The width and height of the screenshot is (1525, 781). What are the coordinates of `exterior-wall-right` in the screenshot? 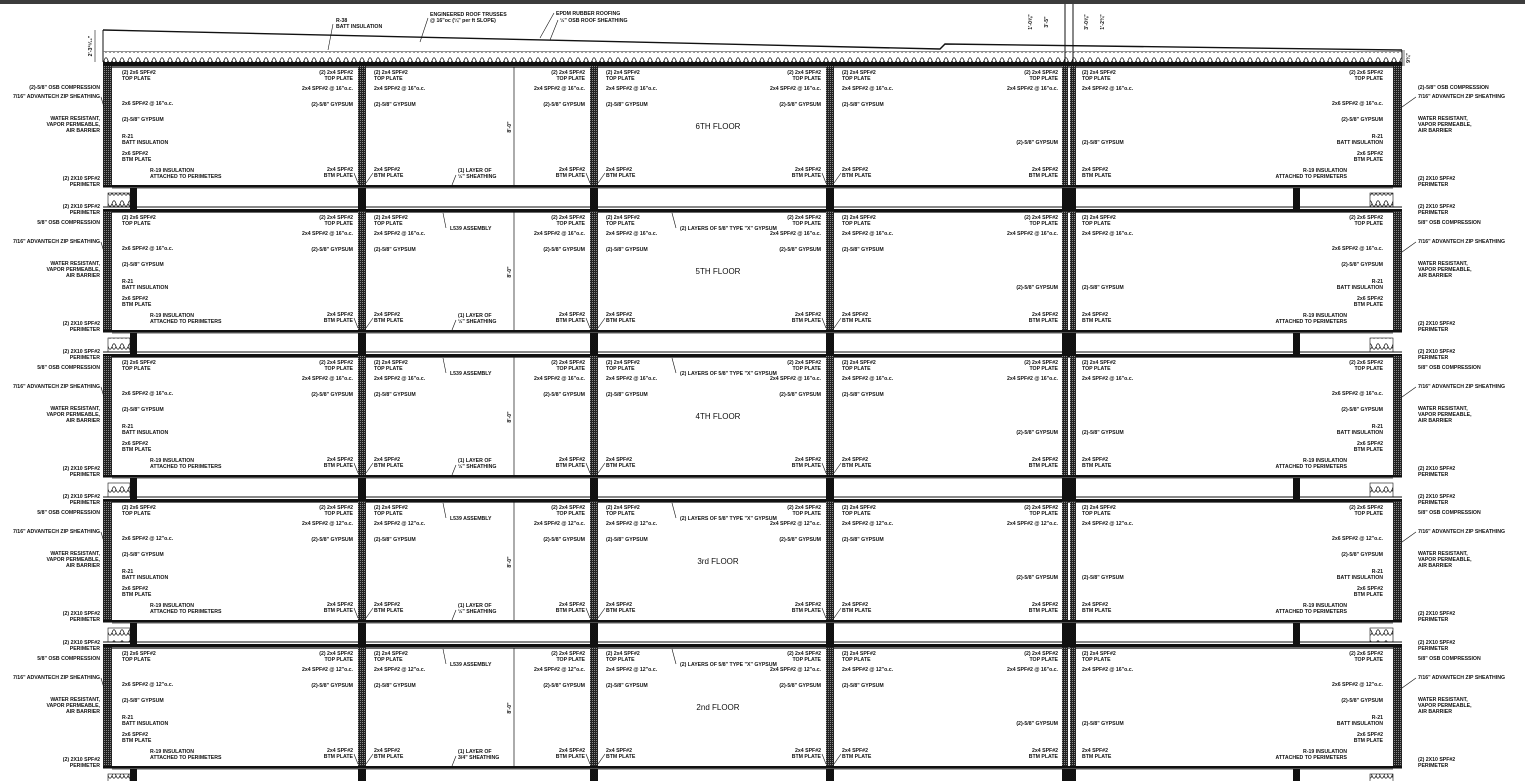 It's located at (1397, 707).